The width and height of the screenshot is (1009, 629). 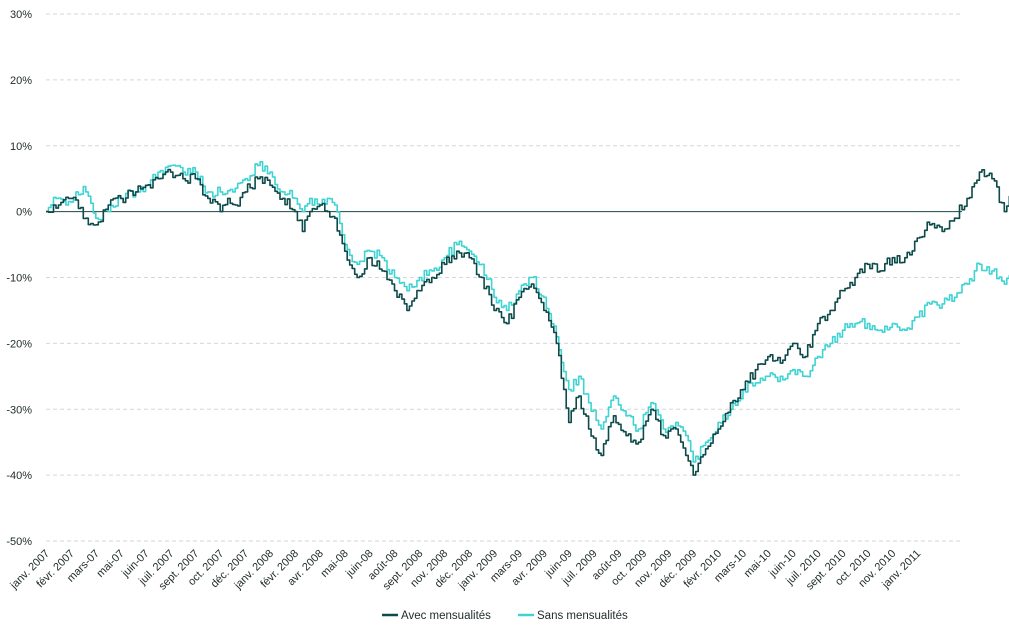 I want to click on y-tick-label: 10%, so click(x=21, y=147).